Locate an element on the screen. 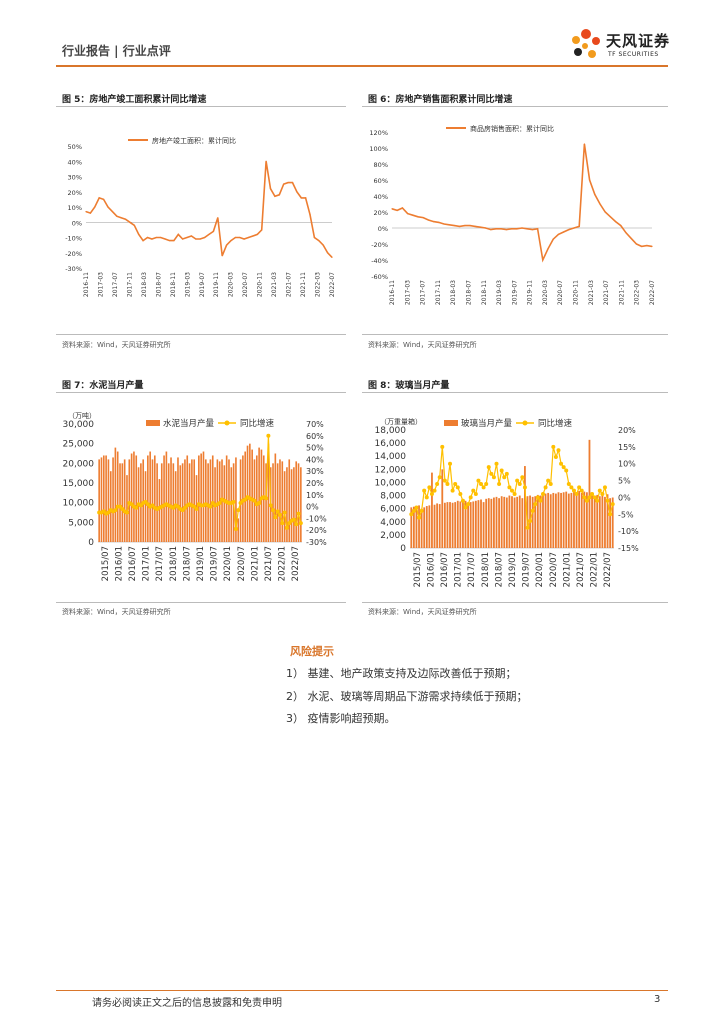 Image resolution: width=724 pixels, height=1024 pixels. x-tick-label: 2017-07 is located at coordinates (115, 284).